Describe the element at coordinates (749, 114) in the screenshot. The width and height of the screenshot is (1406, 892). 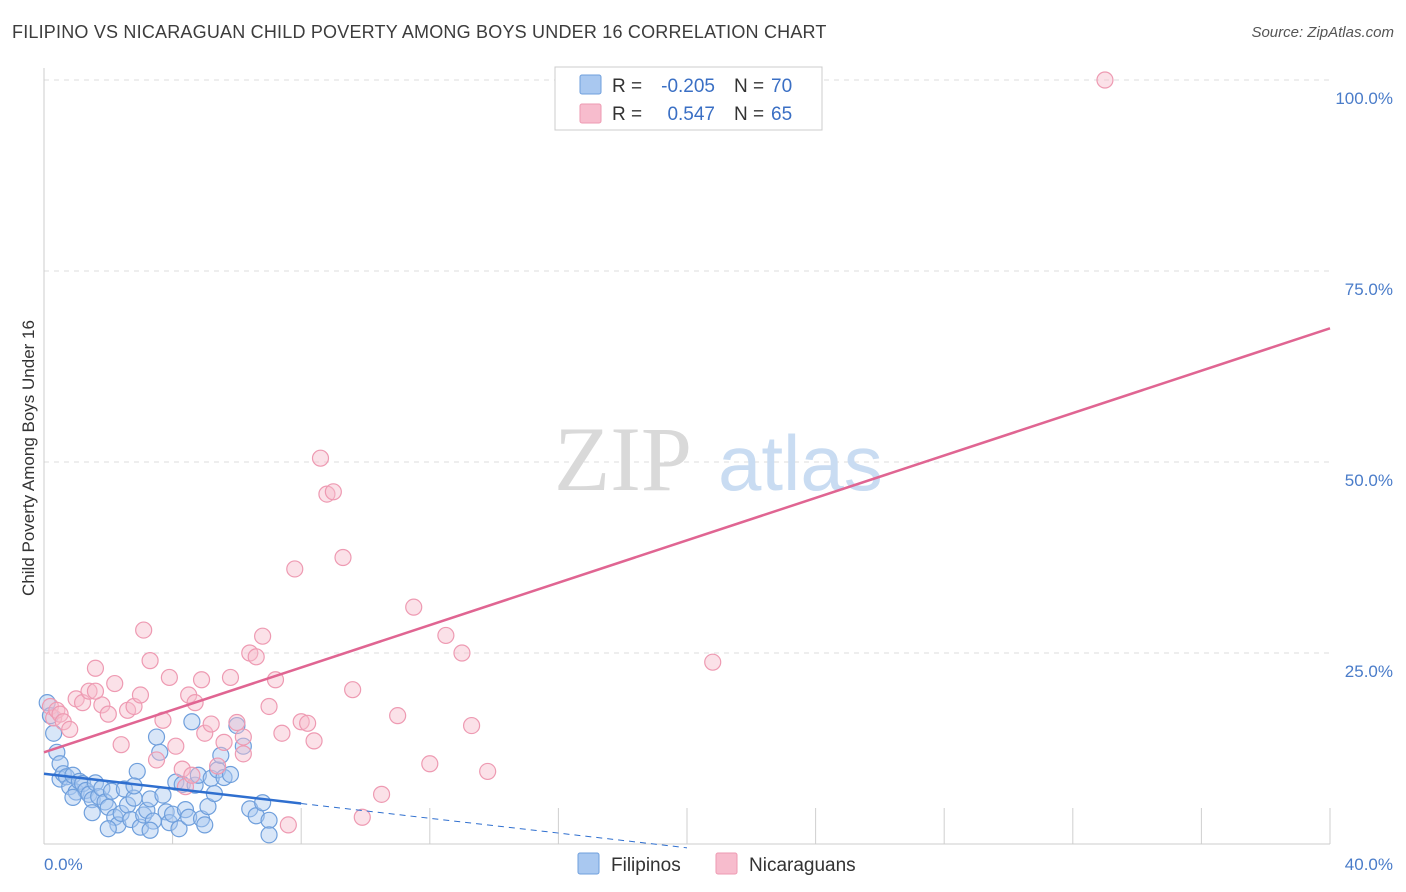
I see `legend-n-label-nicaraguans: N =` at that location.